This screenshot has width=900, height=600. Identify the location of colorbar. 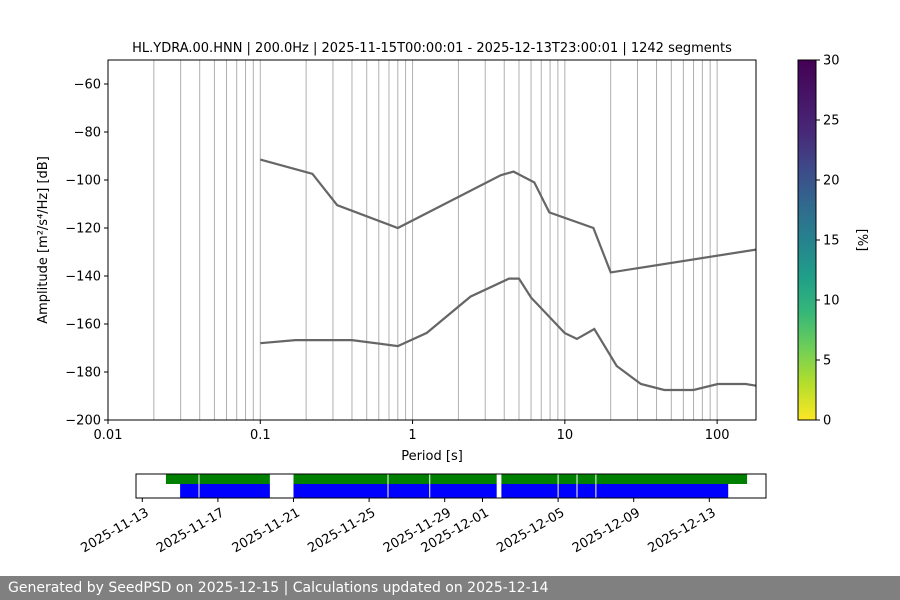
(807, 240).